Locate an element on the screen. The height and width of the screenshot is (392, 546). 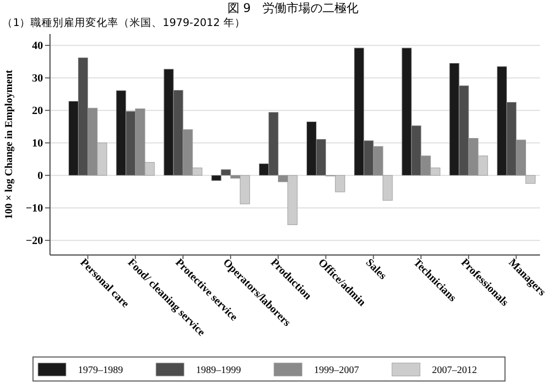
y-axis-title: 100 × log Change in Employment is located at coordinates (9, 144).